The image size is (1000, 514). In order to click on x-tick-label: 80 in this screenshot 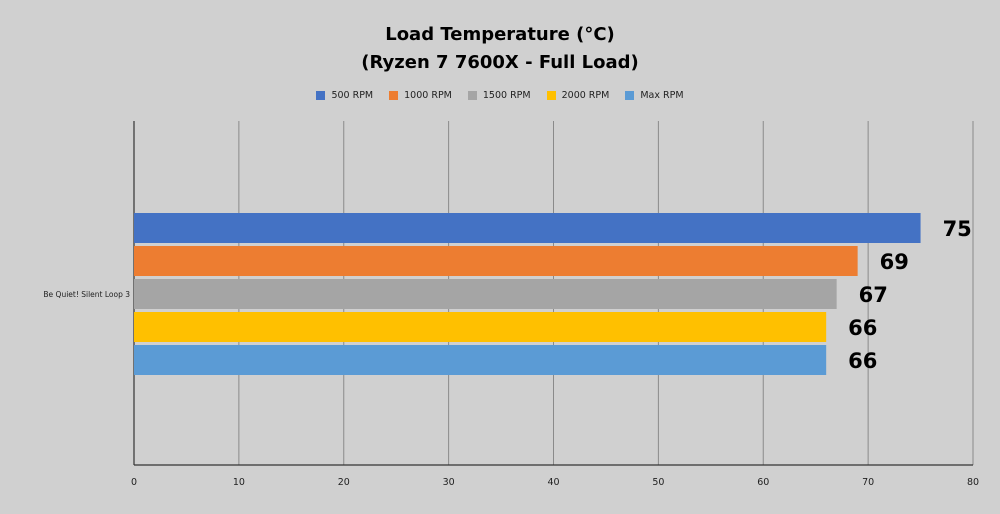, I will do `click(973, 482)`.